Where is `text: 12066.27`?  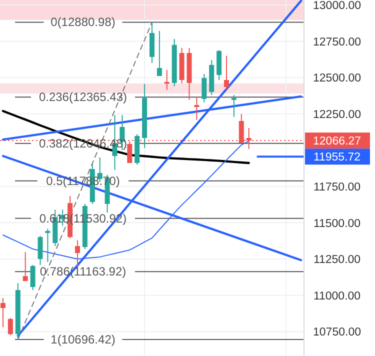 text: 12066.27 is located at coordinates (337, 142).